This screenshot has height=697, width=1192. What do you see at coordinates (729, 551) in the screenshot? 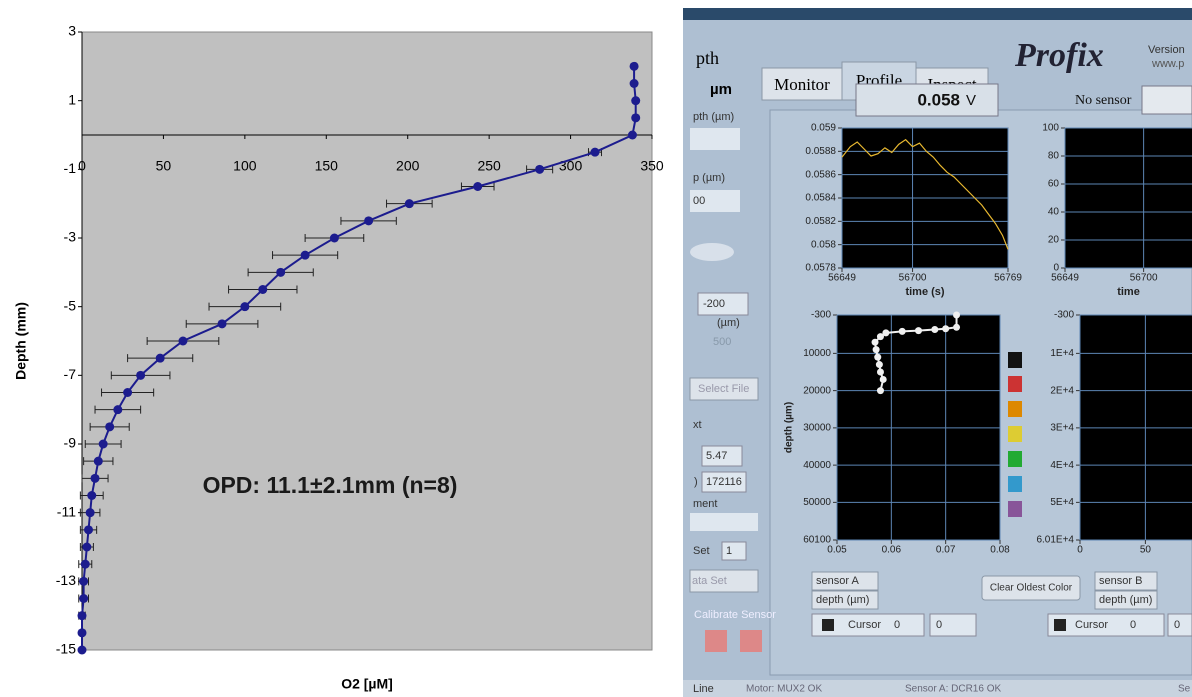
I see `side-label: 1` at bounding box center [729, 551].